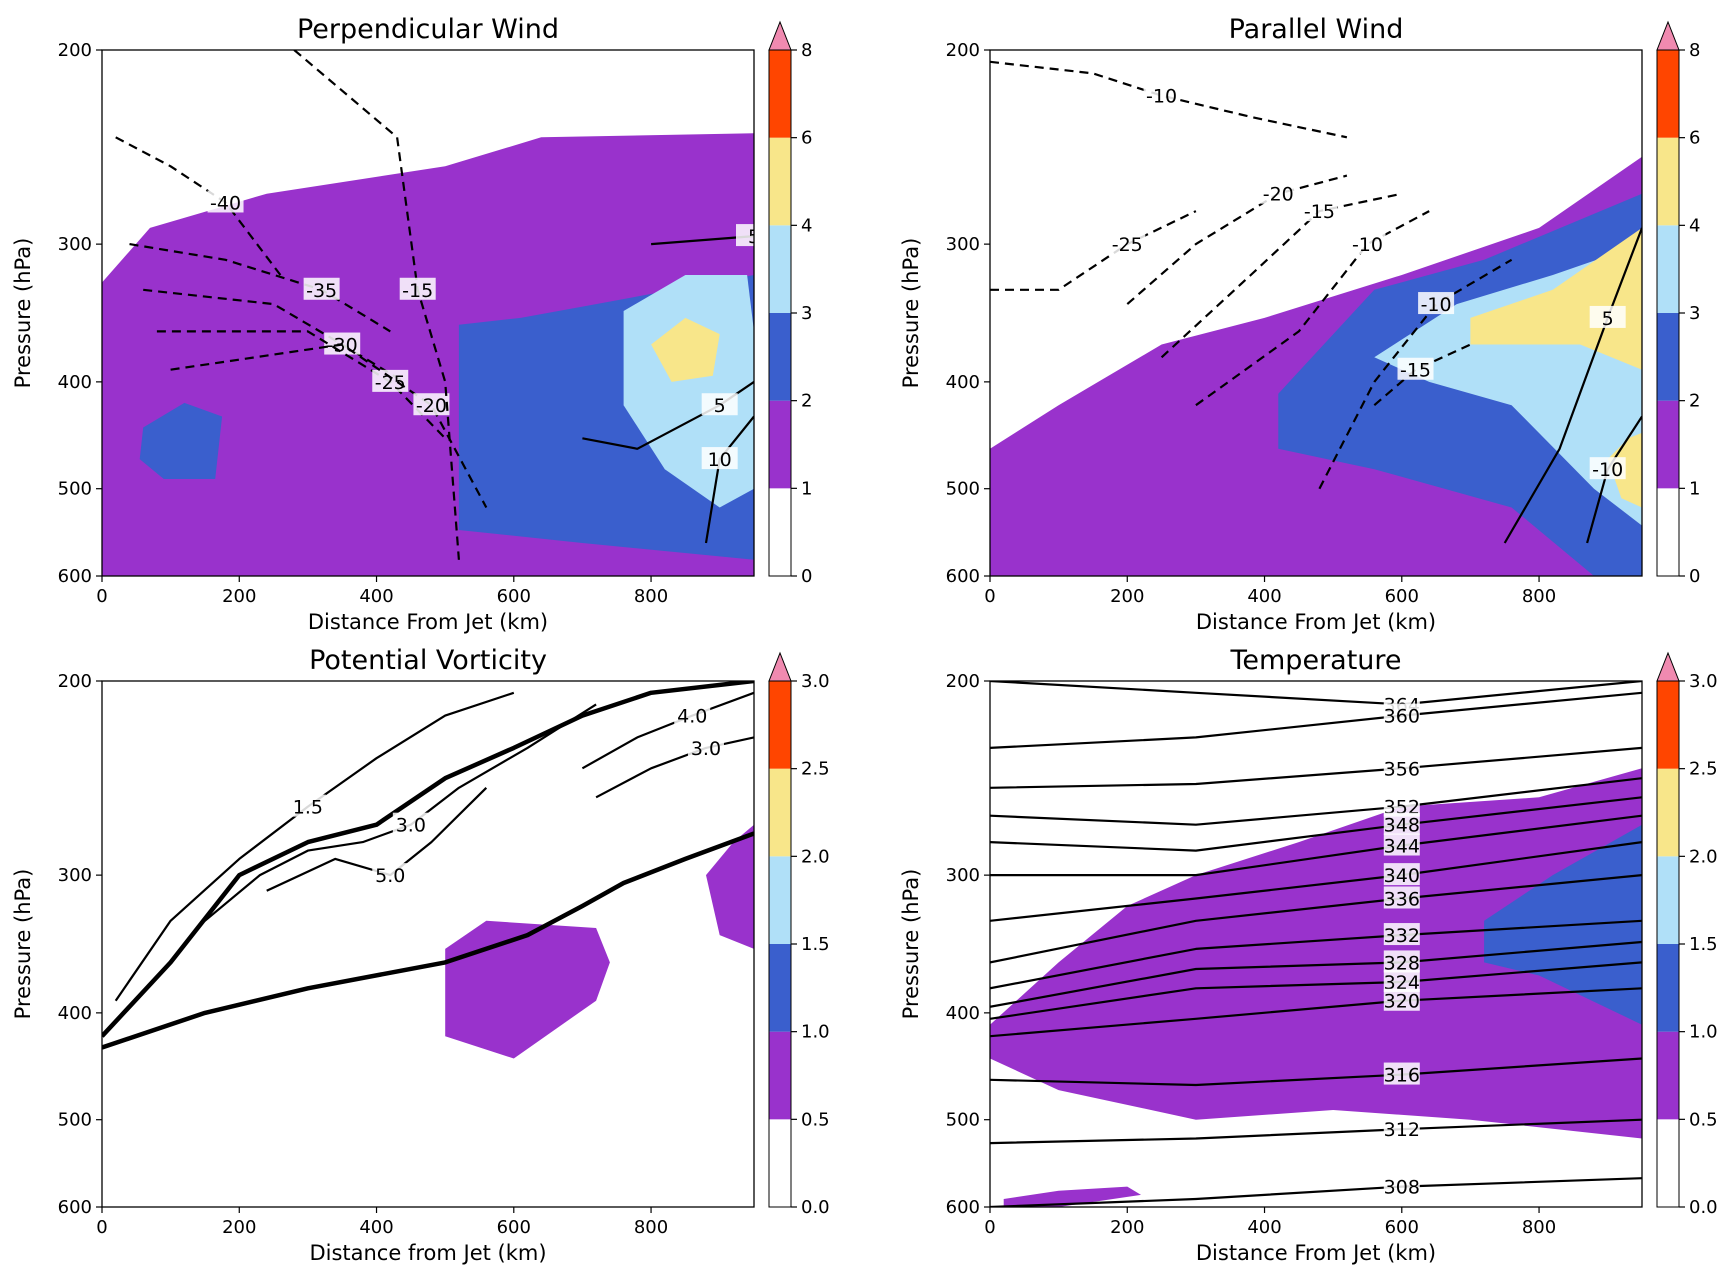 The height and width of the screenshot is (1288, 1729). I want to click on contour-label: 348, so click(1402, 826).